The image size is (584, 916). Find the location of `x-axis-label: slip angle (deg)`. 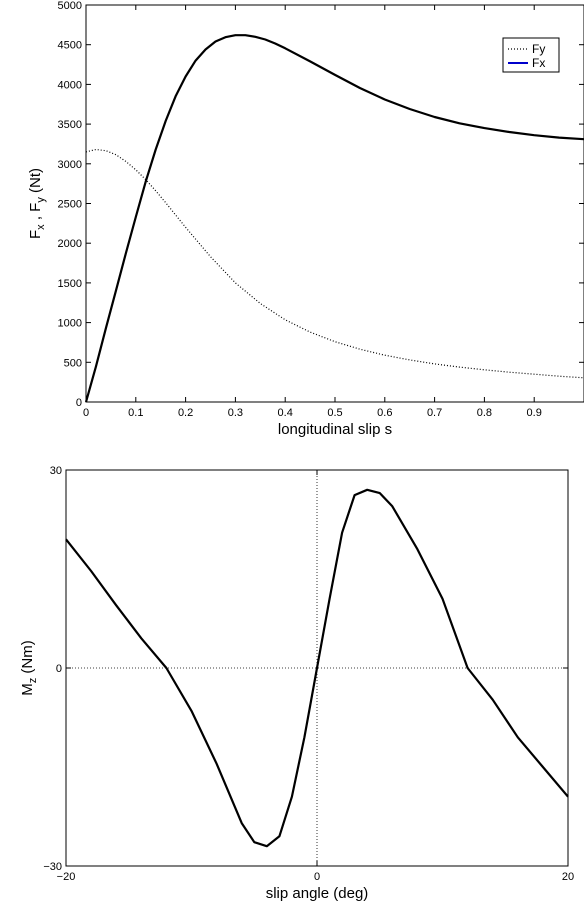

x-axis-label: slip angle (deg) is located at coordinates (317, 893).